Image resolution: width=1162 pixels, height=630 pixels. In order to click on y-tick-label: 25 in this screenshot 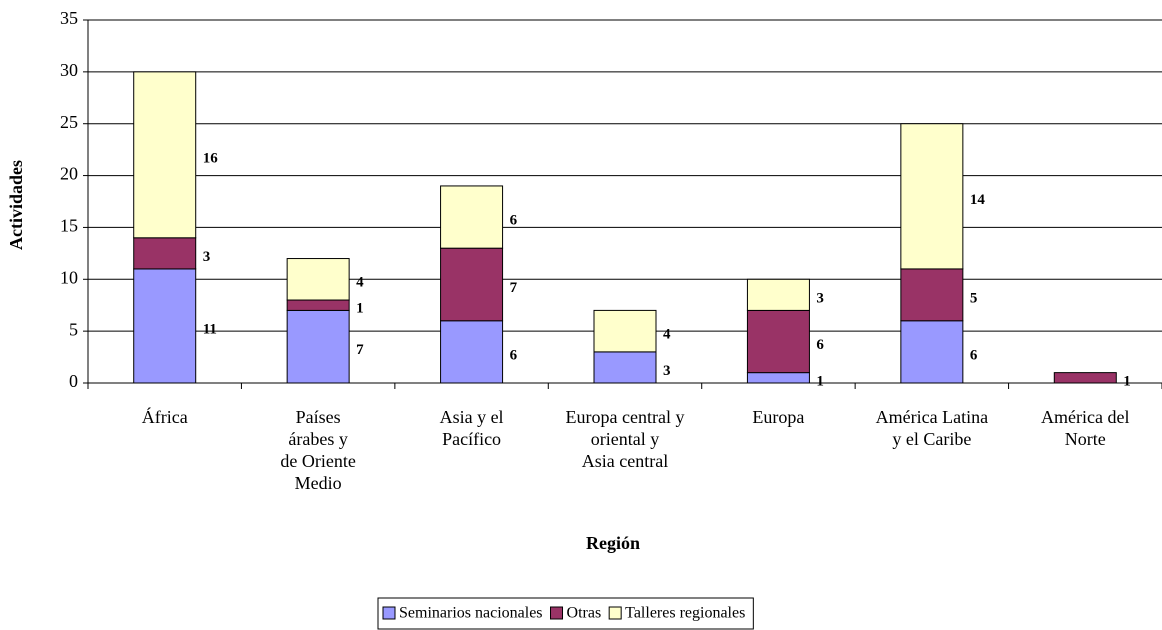, I will do `click(69, 122)`.